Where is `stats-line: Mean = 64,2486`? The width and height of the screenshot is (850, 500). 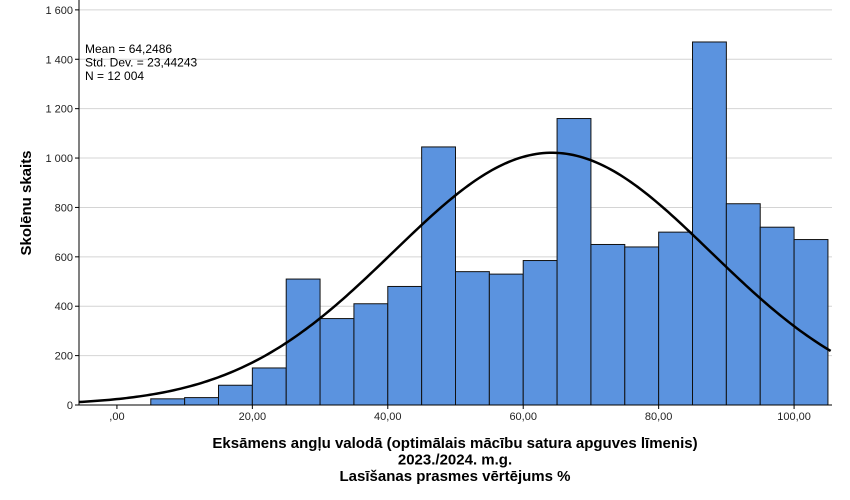 stats-line: Mean = 64,2486 is located at coordinates (128, 49).